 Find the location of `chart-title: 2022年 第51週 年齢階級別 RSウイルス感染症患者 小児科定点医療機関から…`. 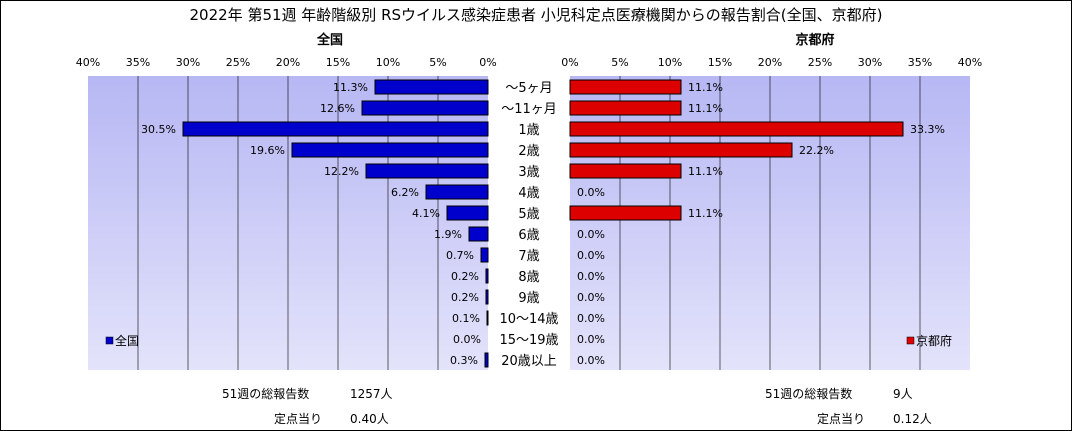

chart-title: 2022年 第51週 年齢階級別 RSウイルス感染症患者 小児科定点医療機関から… is located at coordinates (536, 15).